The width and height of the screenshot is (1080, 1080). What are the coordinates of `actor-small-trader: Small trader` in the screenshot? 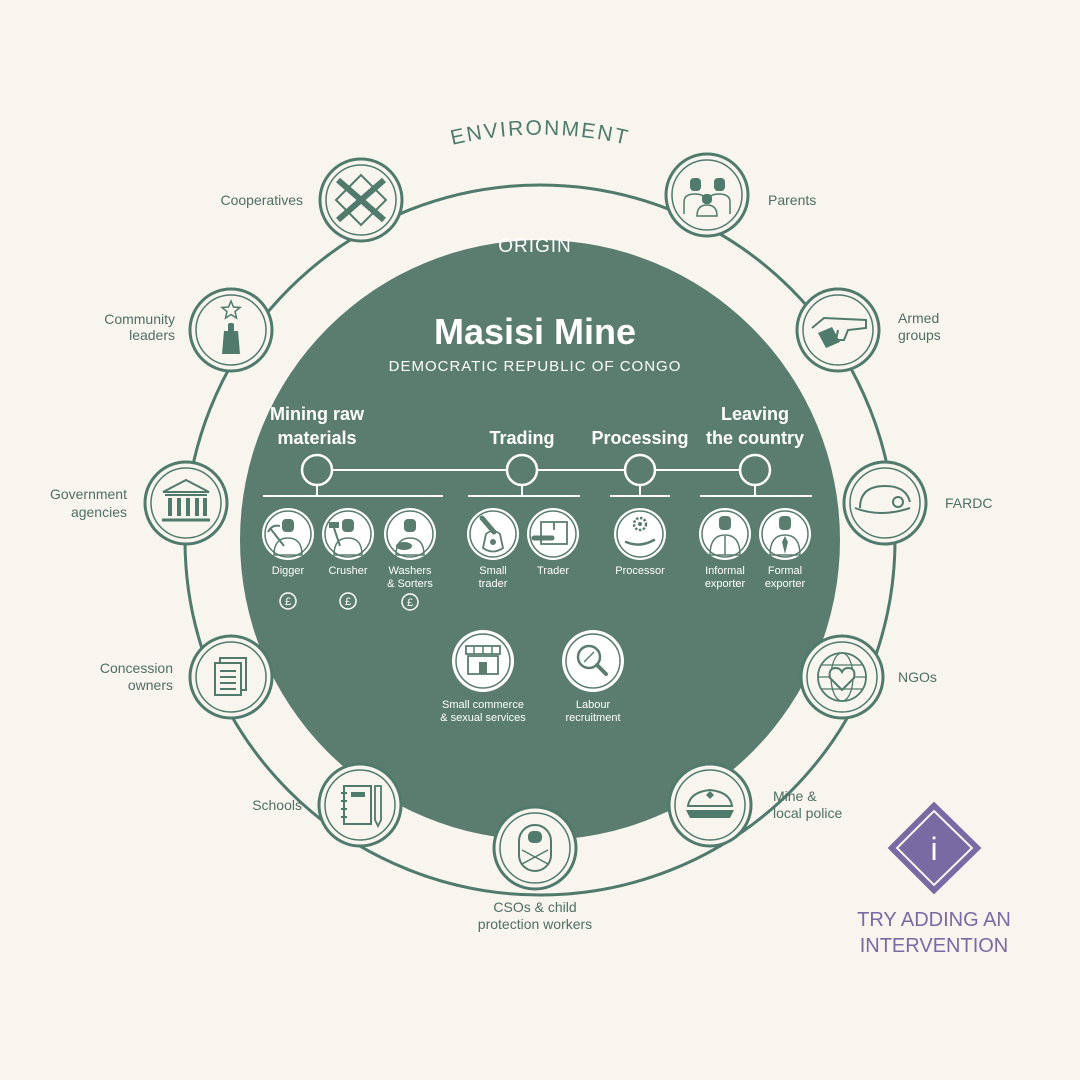 It's located at (493, 549).